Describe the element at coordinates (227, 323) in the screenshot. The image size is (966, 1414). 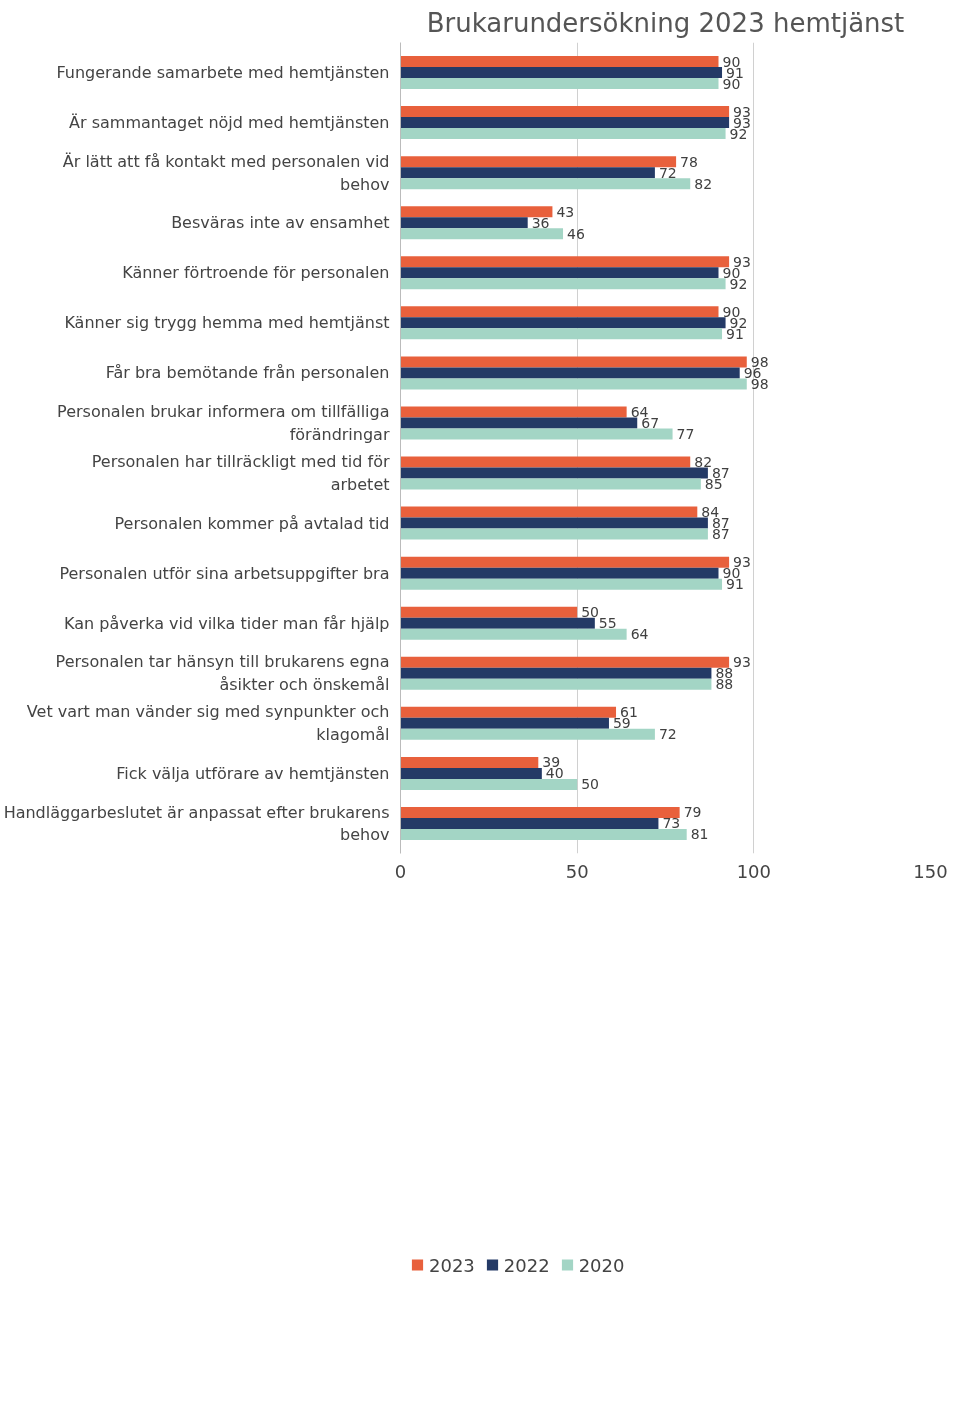
I see `y-tick-label: Känner sig trygg hemma med hemtjänst` at that location.